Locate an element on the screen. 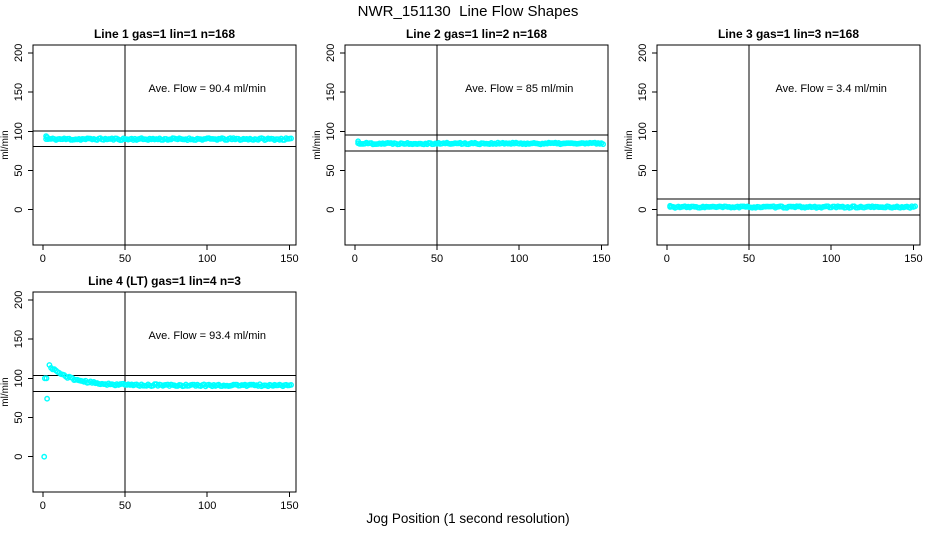  subplot-title: Line 4 (LT) gas=1 lin=4 n=3 is located at coordinates (164, 281).